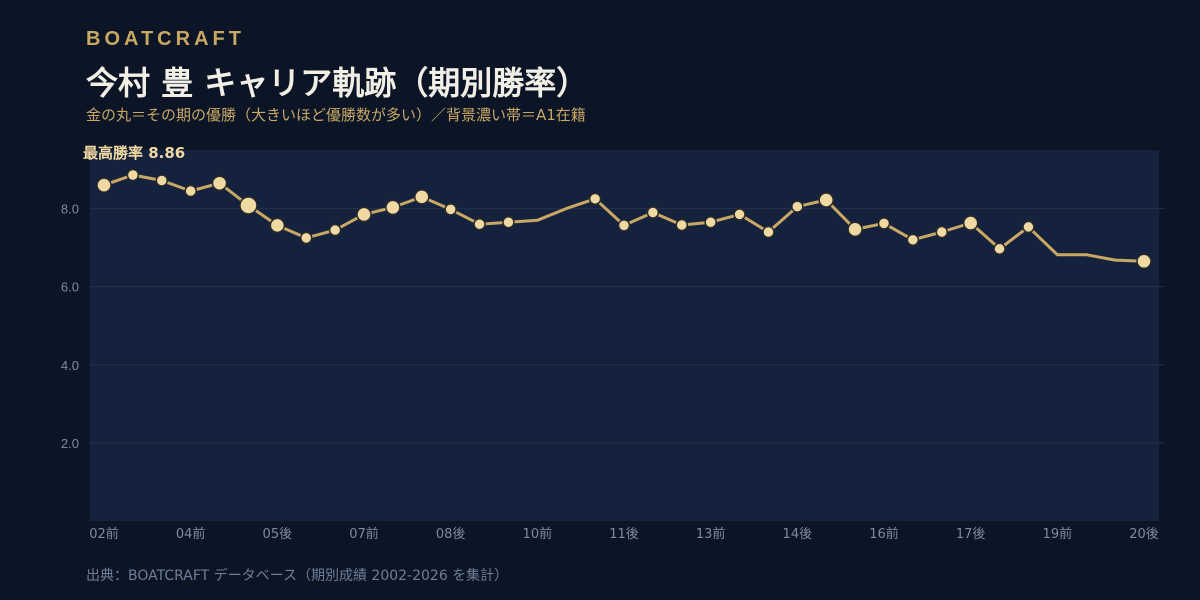 The image size is (1200, 600). Describe the element at coordinates (711, 534) in the screenshot. I see `x-tick-label: 13前` at that location.